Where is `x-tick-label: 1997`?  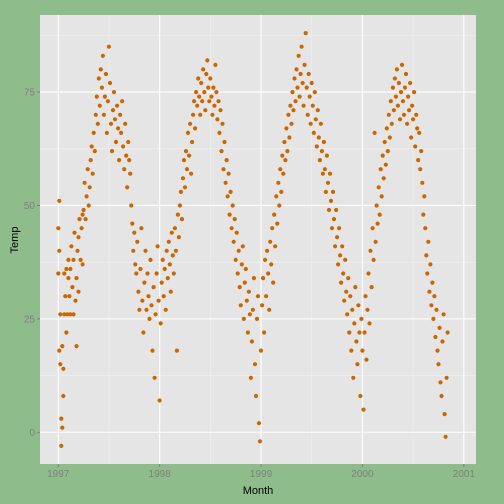 x-tick-label: 1997 is located at coordinates (58, 474).